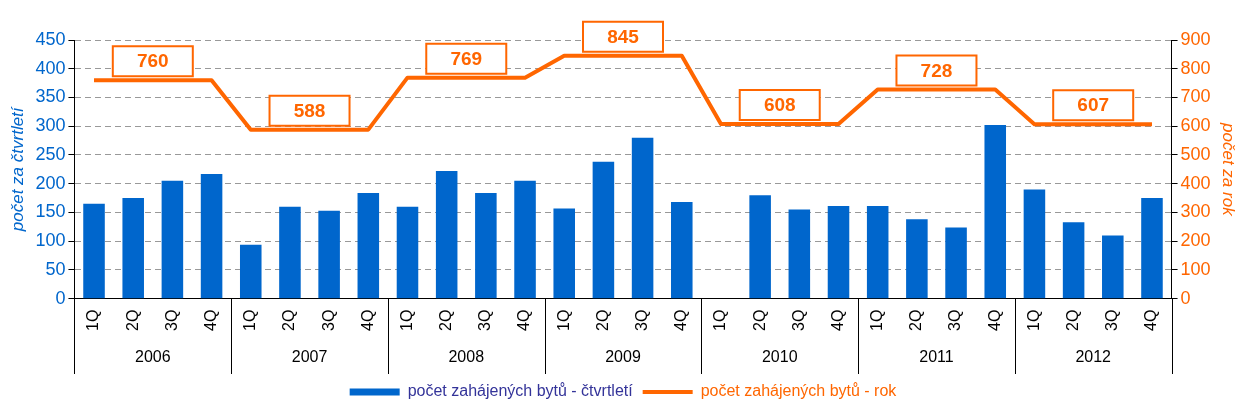  I want to click on y-tick-label: 100, so click(50, 240).